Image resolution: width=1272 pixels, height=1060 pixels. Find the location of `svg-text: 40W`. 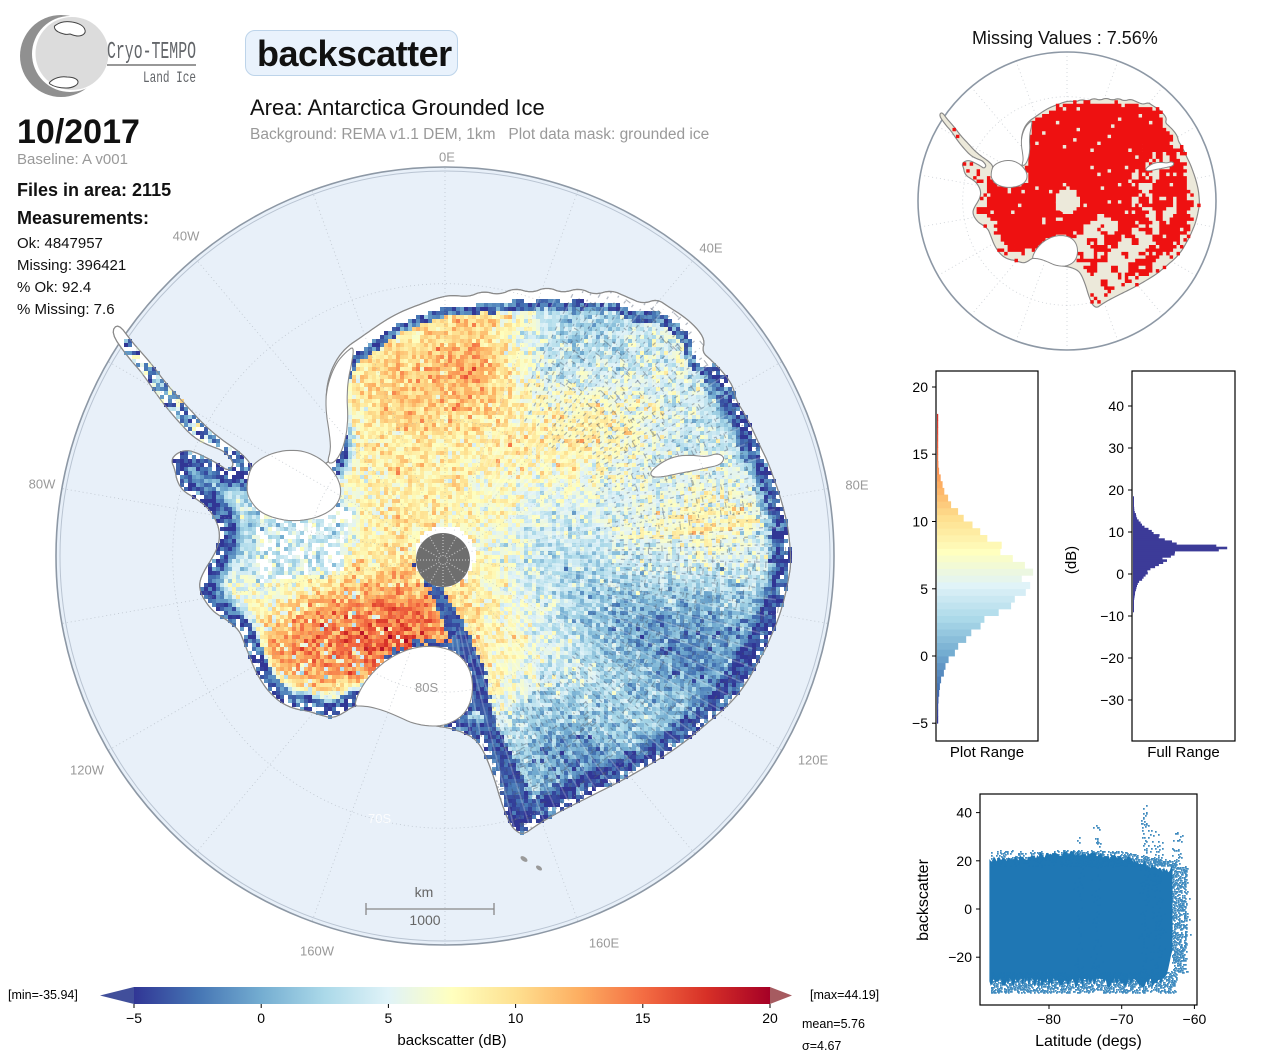

svg-text: 40W is located at coordinates (186, 235).